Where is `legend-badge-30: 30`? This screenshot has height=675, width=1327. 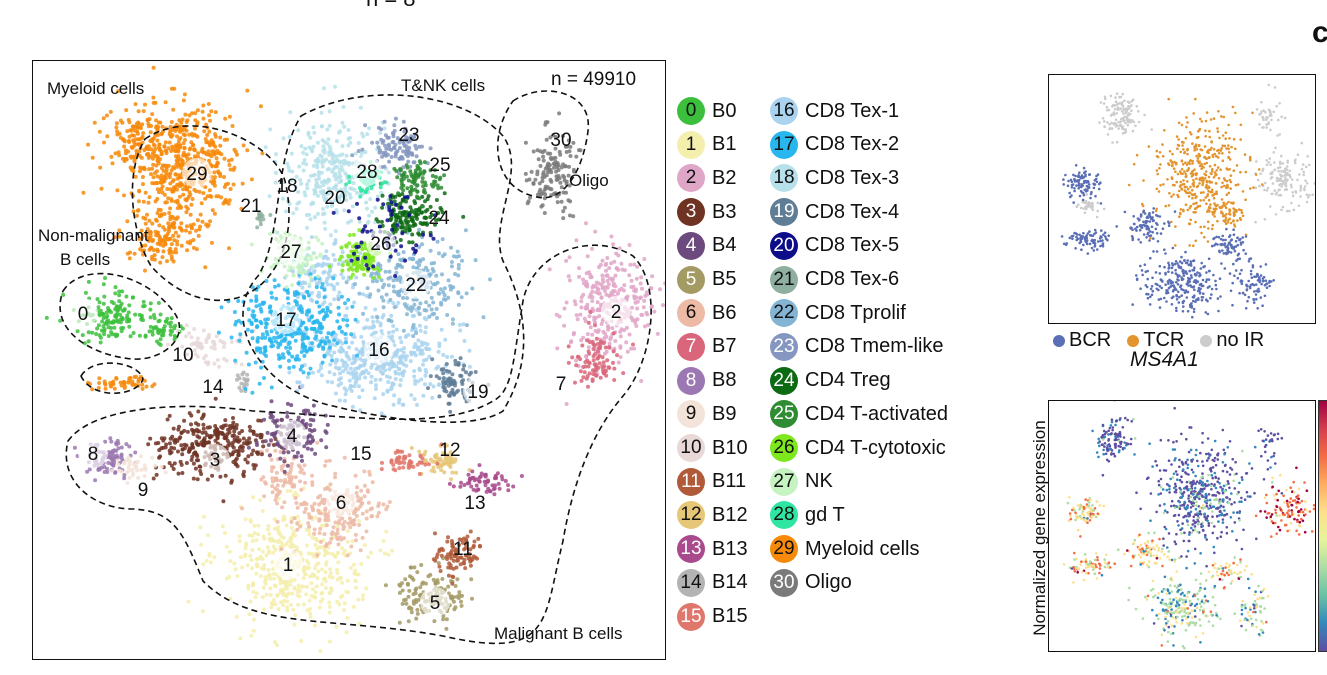
legend-badge-30: 30 is located at coordinates (784, 582).